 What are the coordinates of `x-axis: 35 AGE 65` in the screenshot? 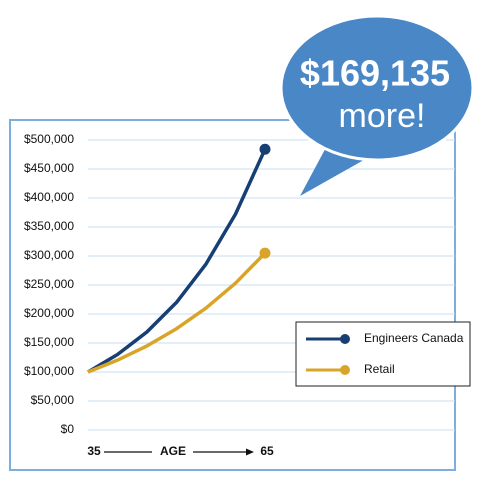 It's located at (180, 451).